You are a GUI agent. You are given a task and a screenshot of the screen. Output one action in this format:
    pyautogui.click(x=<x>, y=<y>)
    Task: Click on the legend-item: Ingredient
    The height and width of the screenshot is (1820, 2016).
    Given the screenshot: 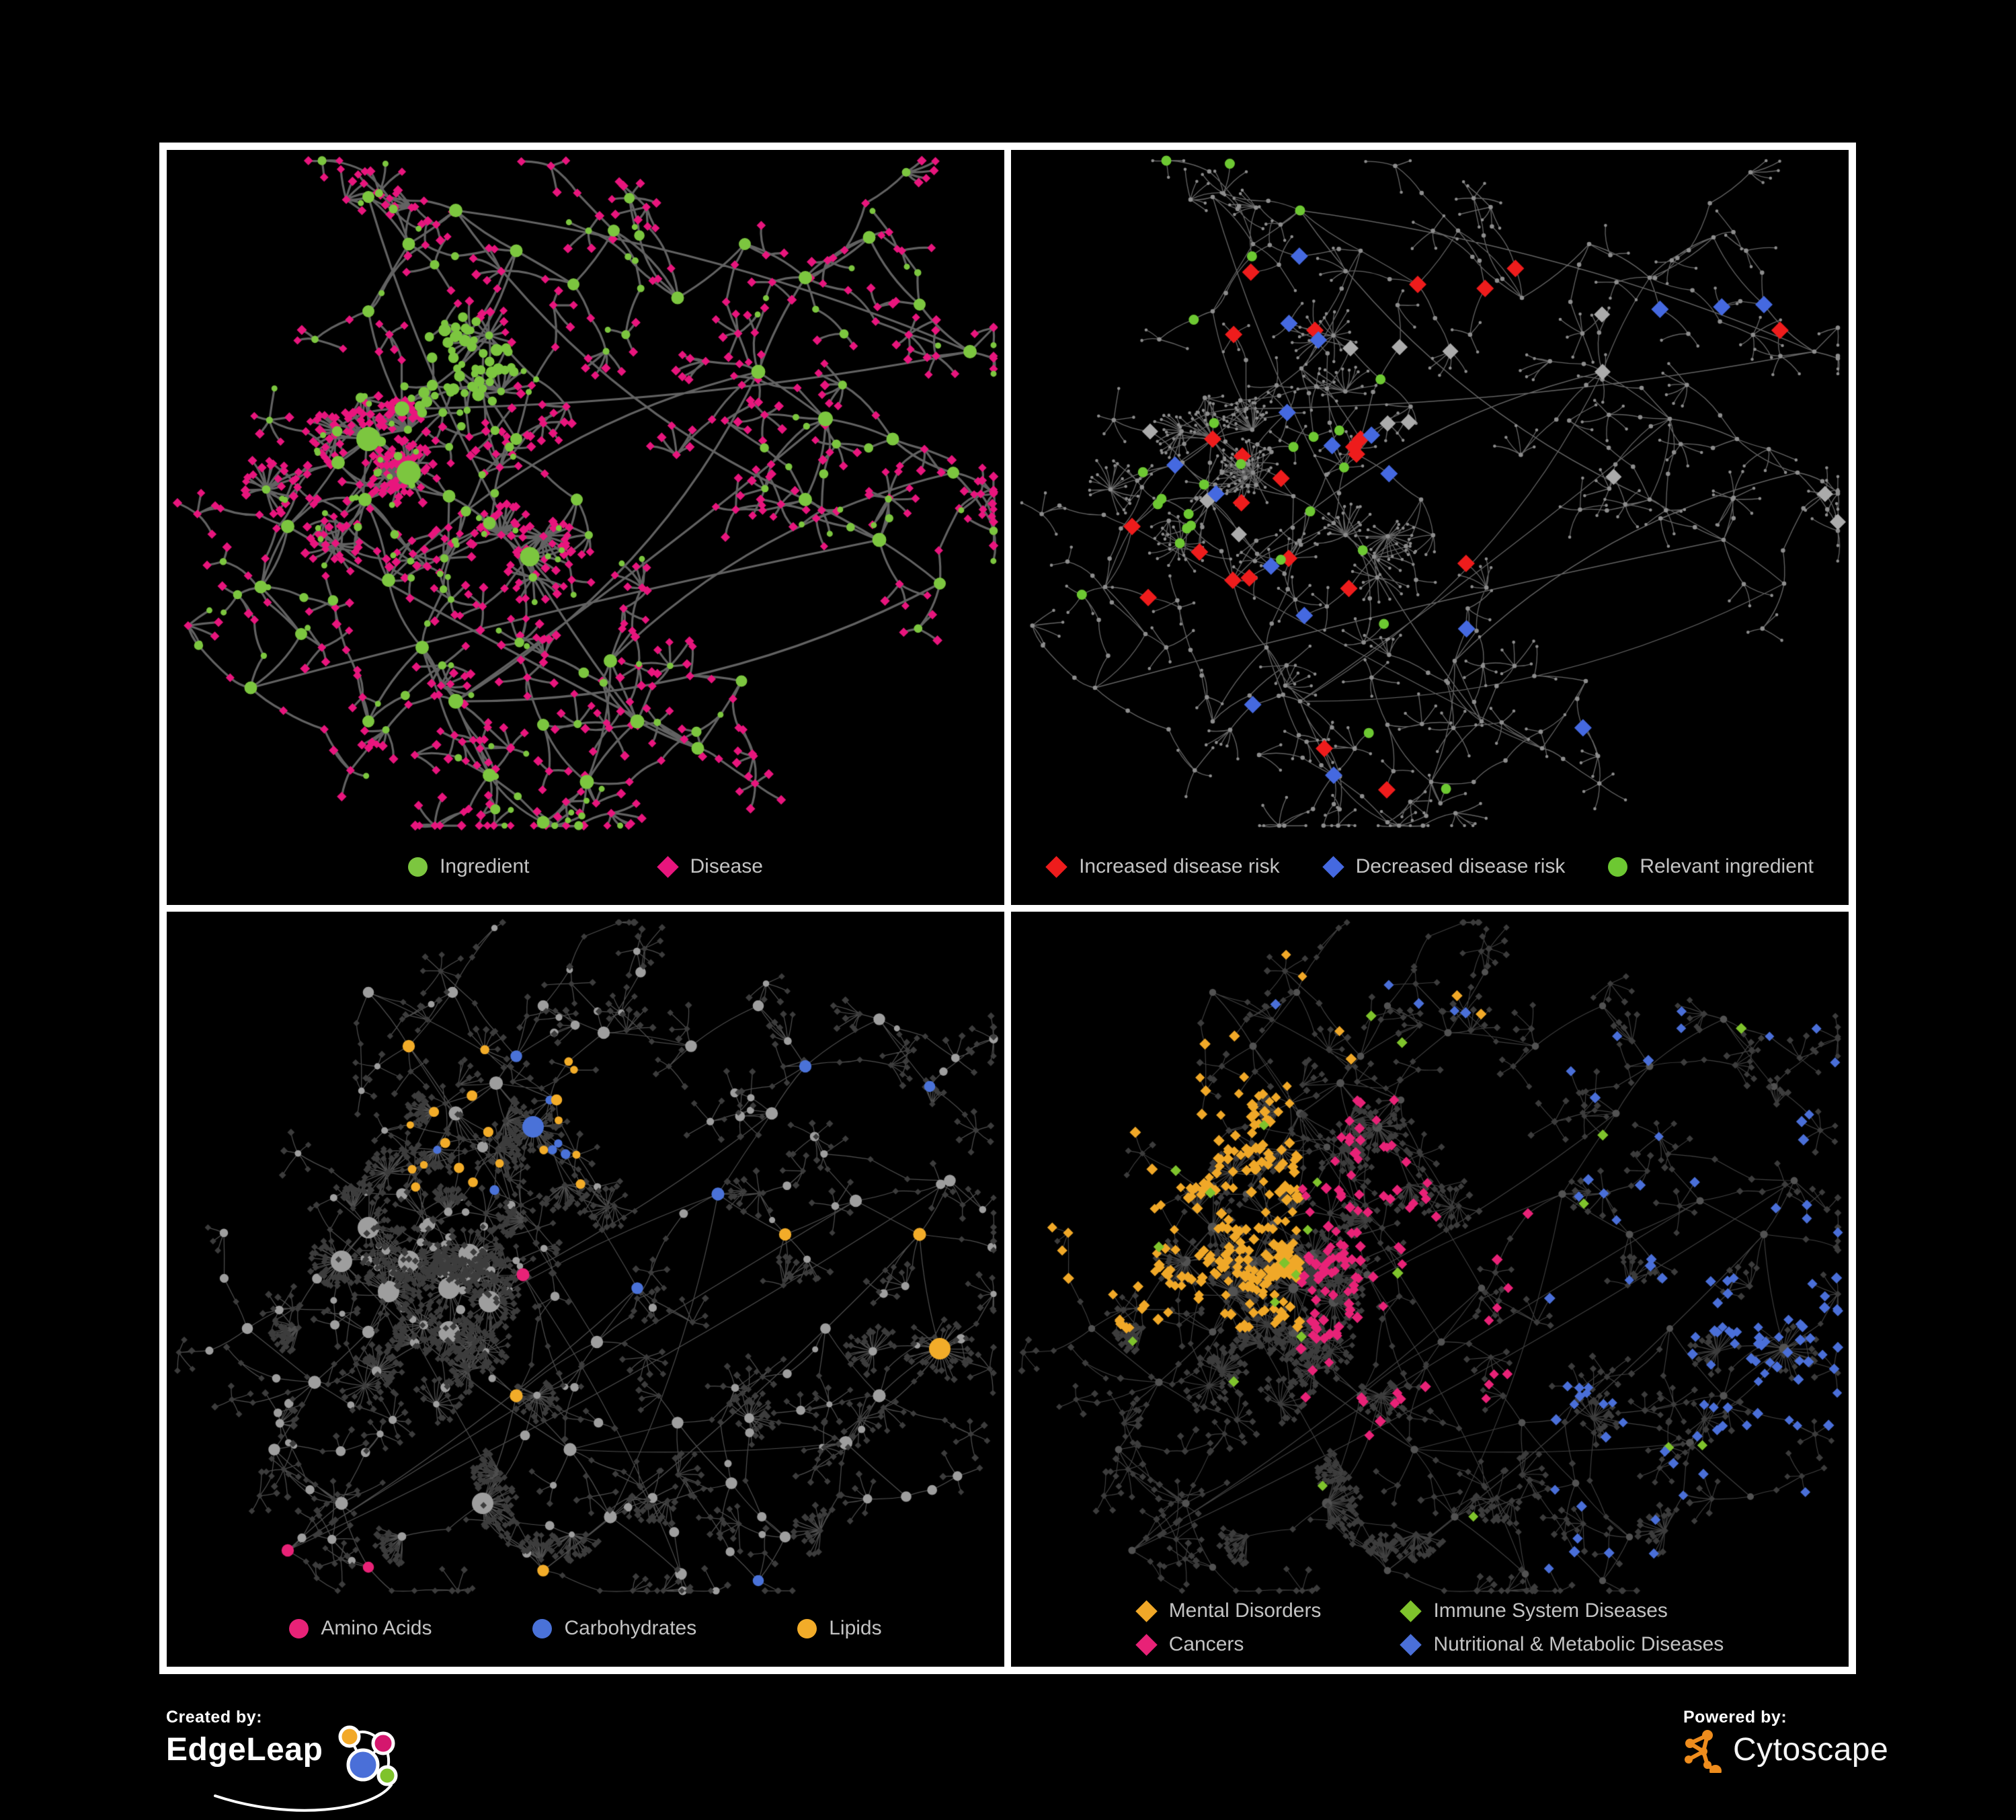 What is the action you would take?
    pyautogui.click(x=469, y=866)
    